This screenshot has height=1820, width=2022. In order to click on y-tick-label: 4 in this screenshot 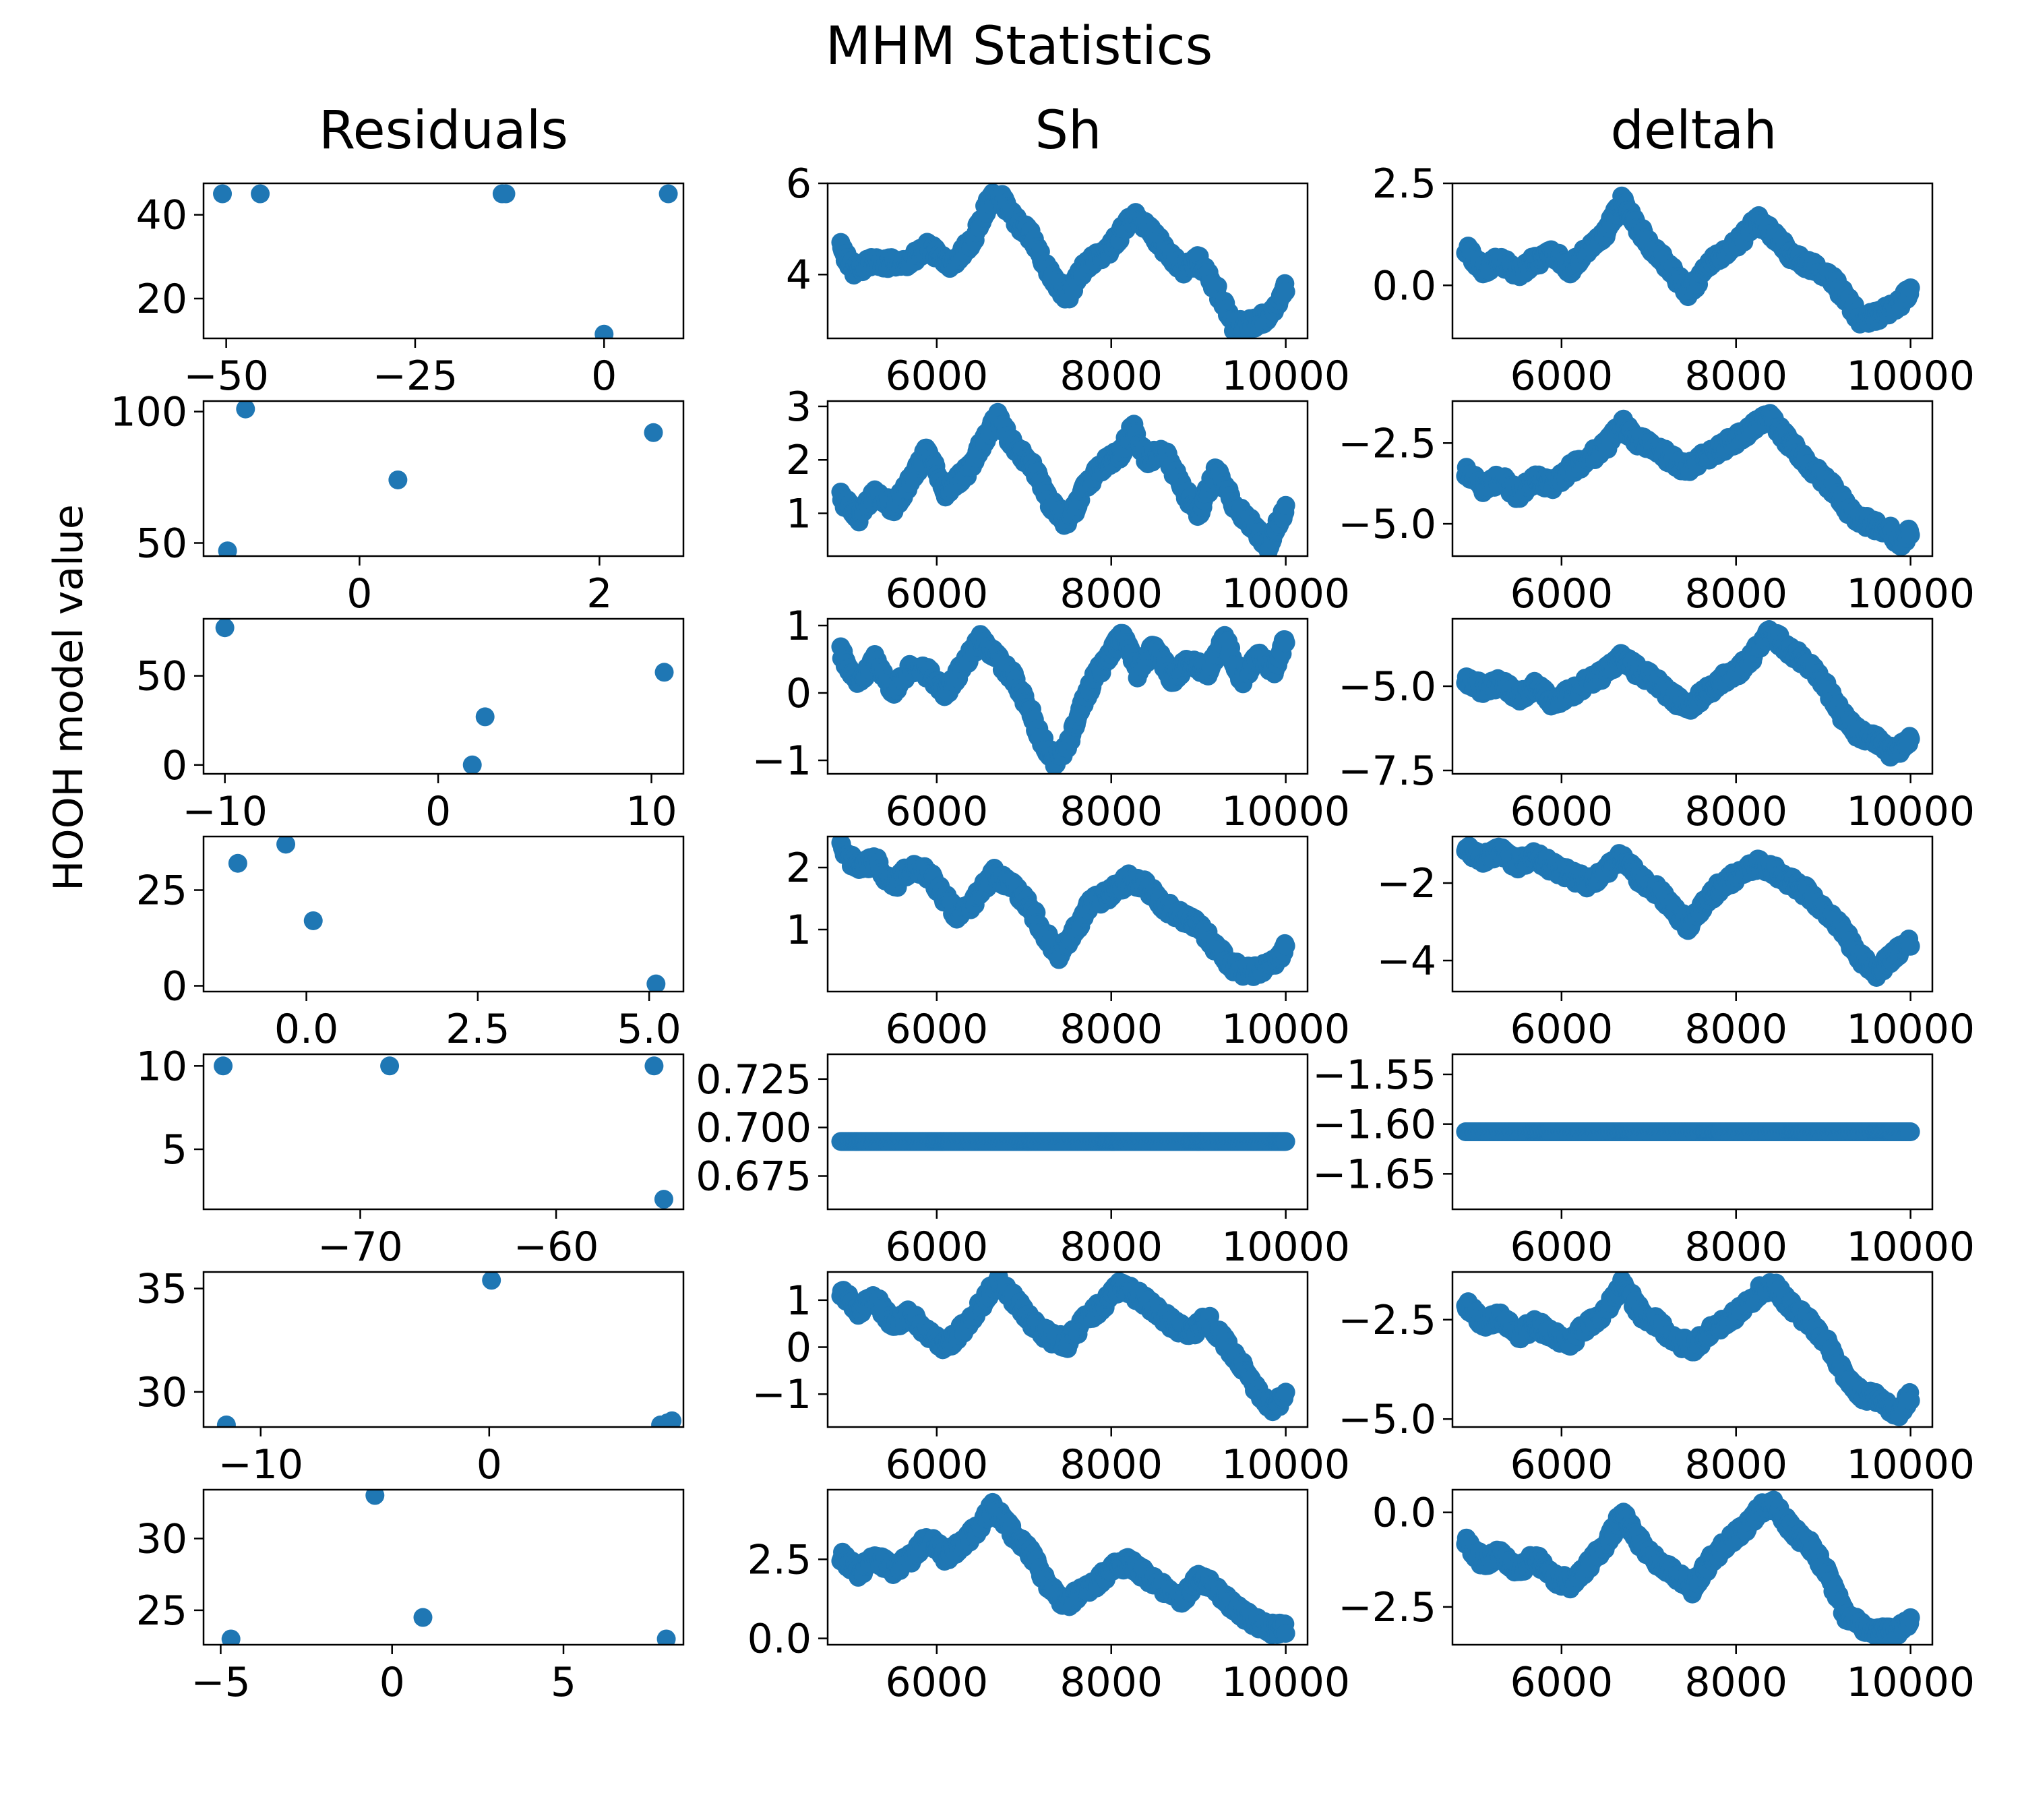, I will do `click(798, 275)`.